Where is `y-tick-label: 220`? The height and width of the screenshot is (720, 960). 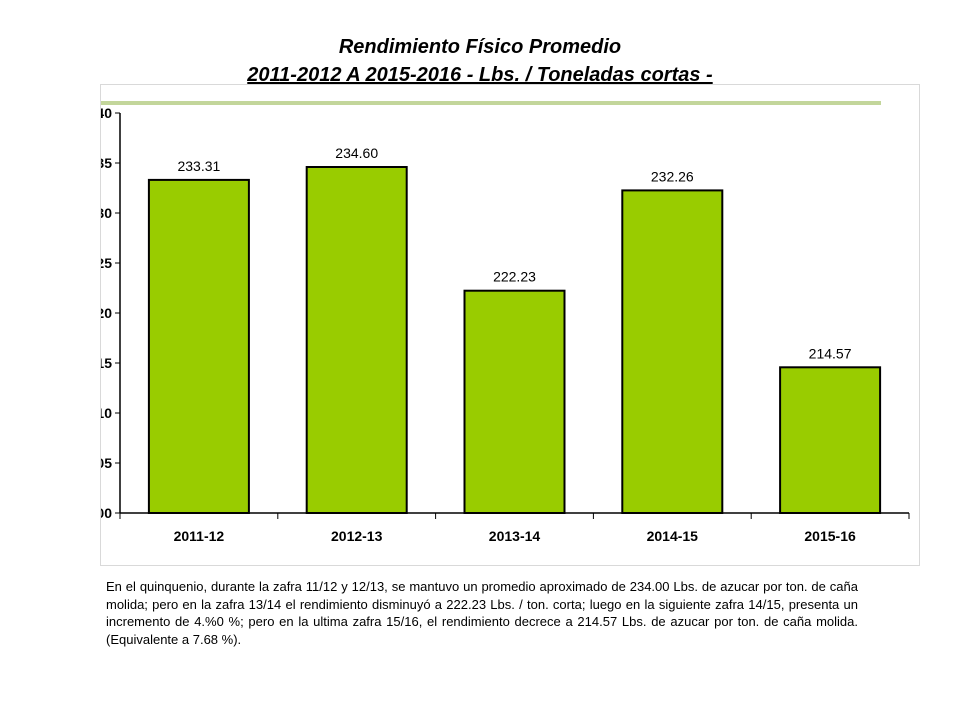
y-tick-label: 220 is located at coordinates (106, 313).